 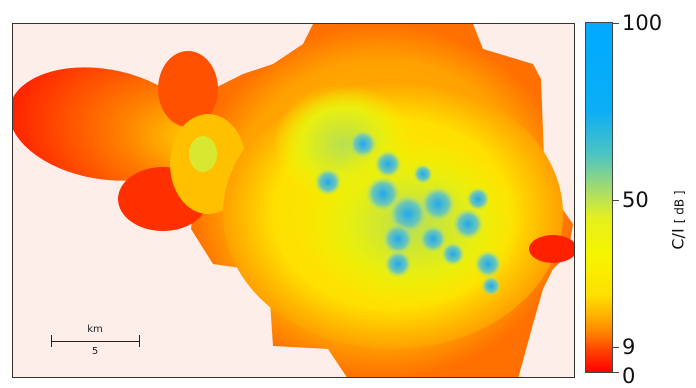 I want to click on coverage-site-west, so click(x=203, y=154).